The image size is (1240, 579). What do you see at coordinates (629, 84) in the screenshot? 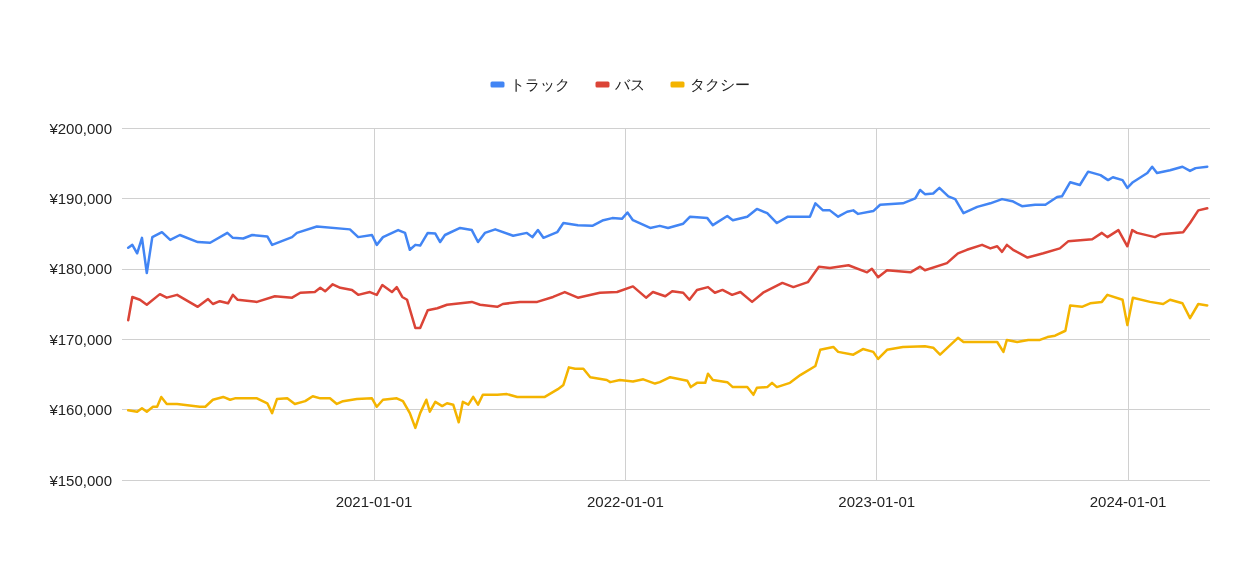
I see `legend-label: バス` at bounding box center [629, 84].